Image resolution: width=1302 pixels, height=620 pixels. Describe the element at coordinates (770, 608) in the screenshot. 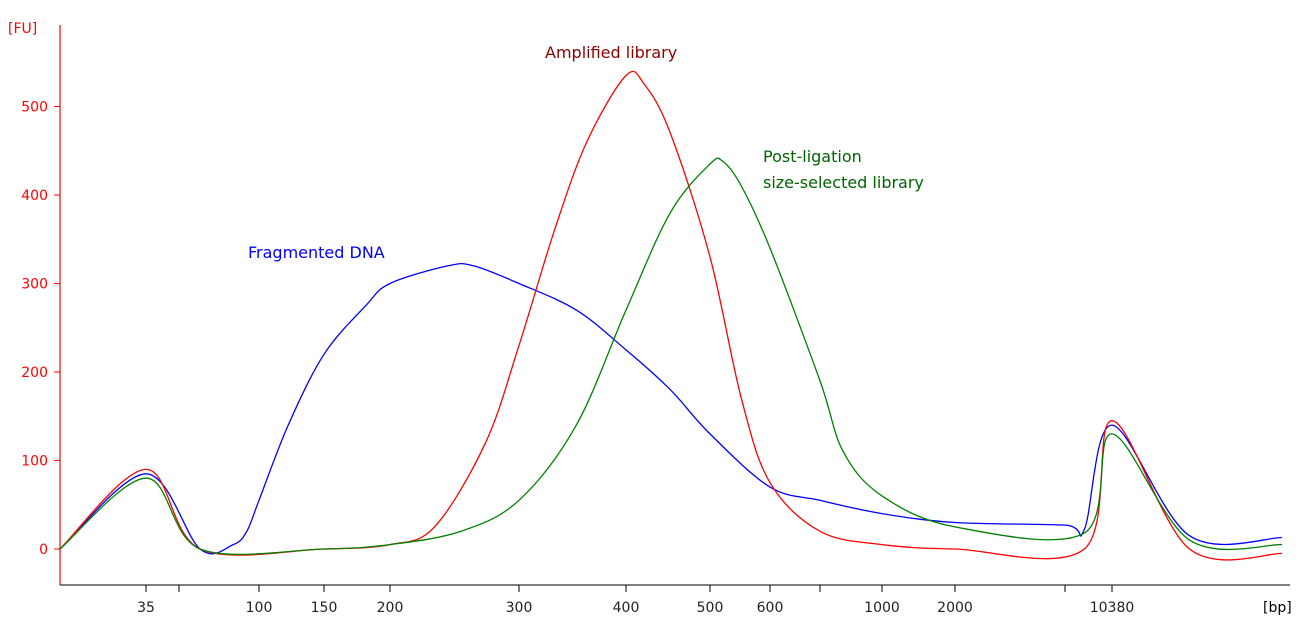

I see `x-tick-label: 600` at that location.